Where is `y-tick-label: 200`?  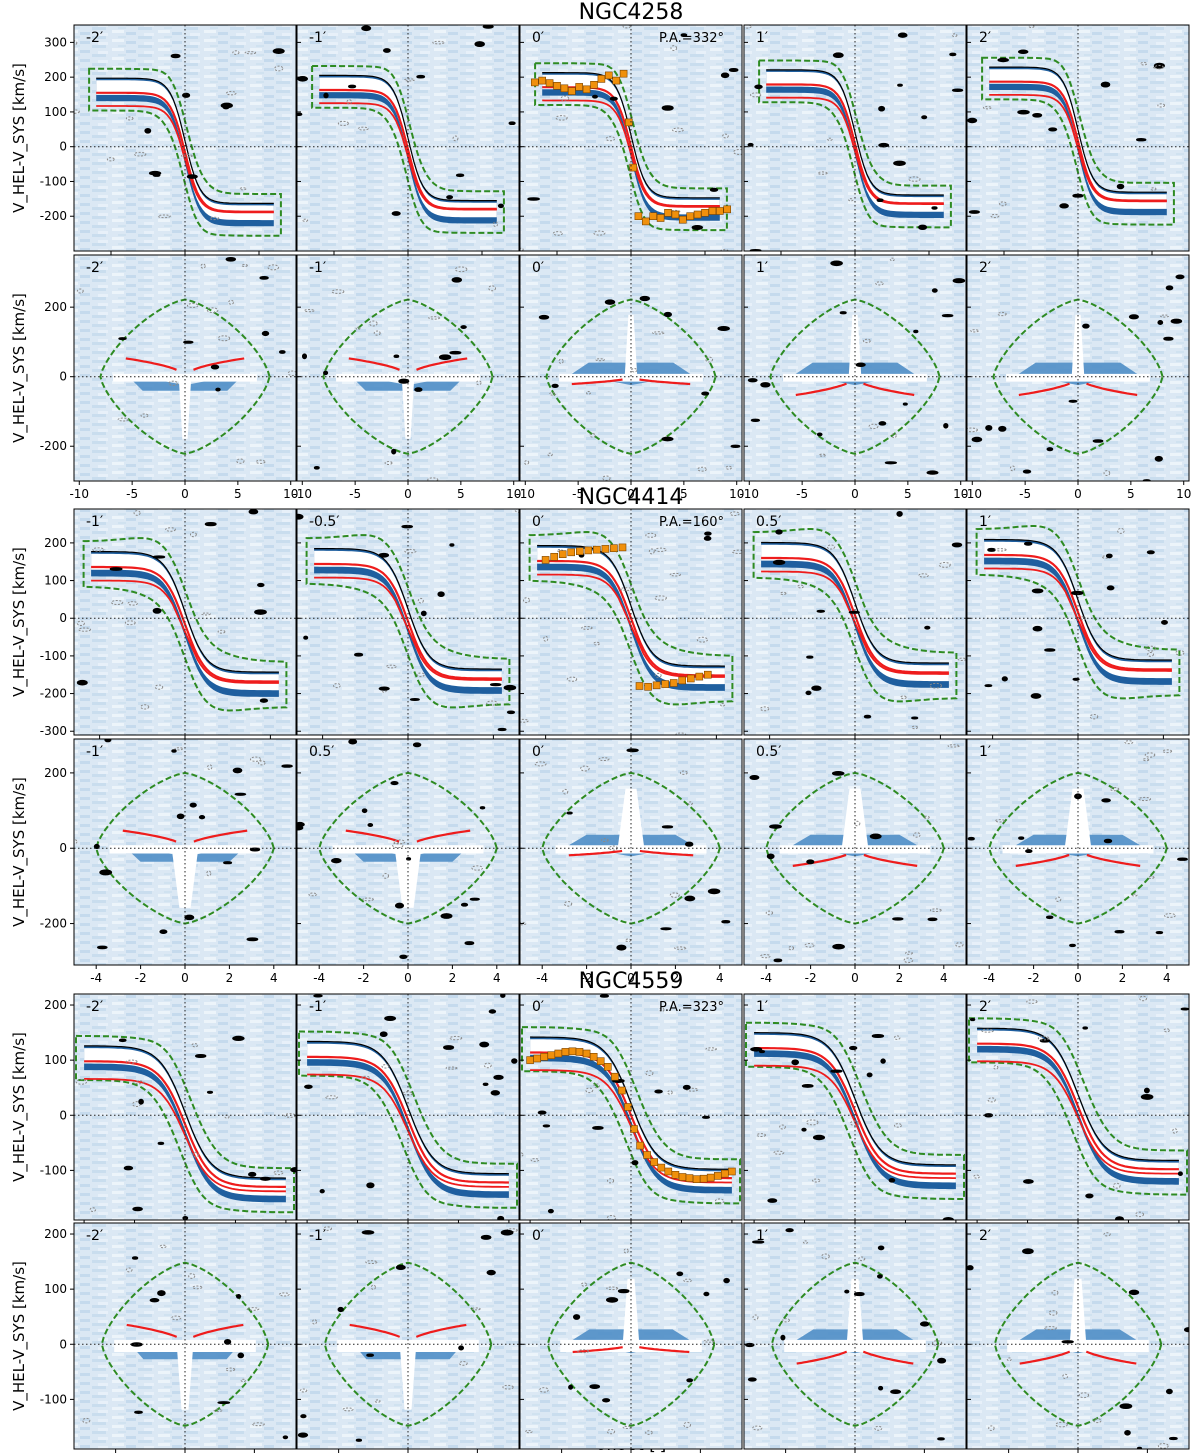
y-tick-label: 200 is located at coordinates (55, 1005).